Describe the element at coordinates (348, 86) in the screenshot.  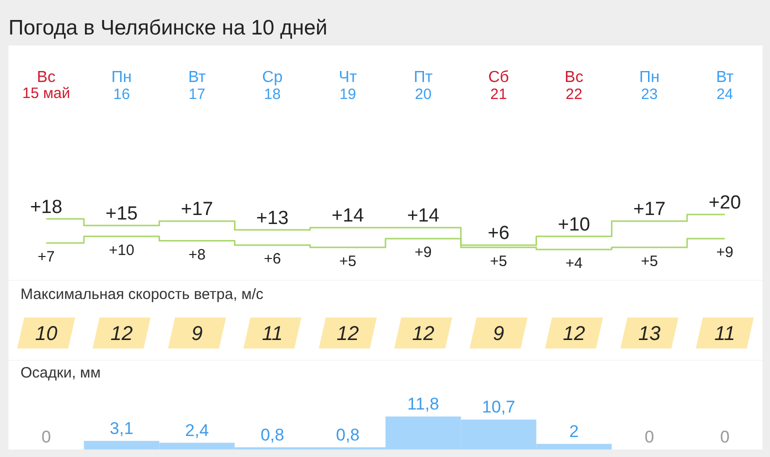
I see `x-tick-label: Чт 19` at that location.